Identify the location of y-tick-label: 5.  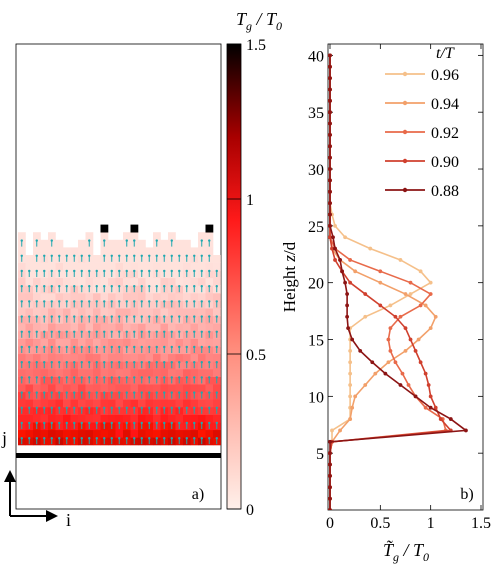
(320, 454).